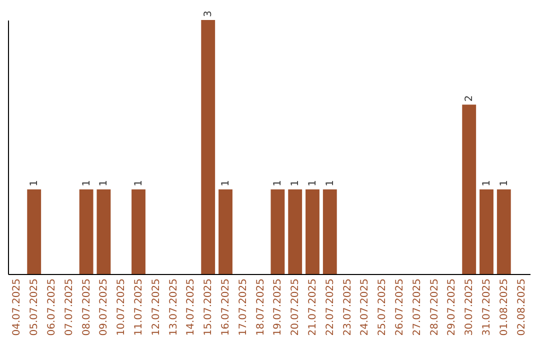 The image size is (540, 340). What do you see at coordinates (470, 307) in the screenshot?
I see `x-tick-label: 30.07.2025` at bounding box center [470, 307].